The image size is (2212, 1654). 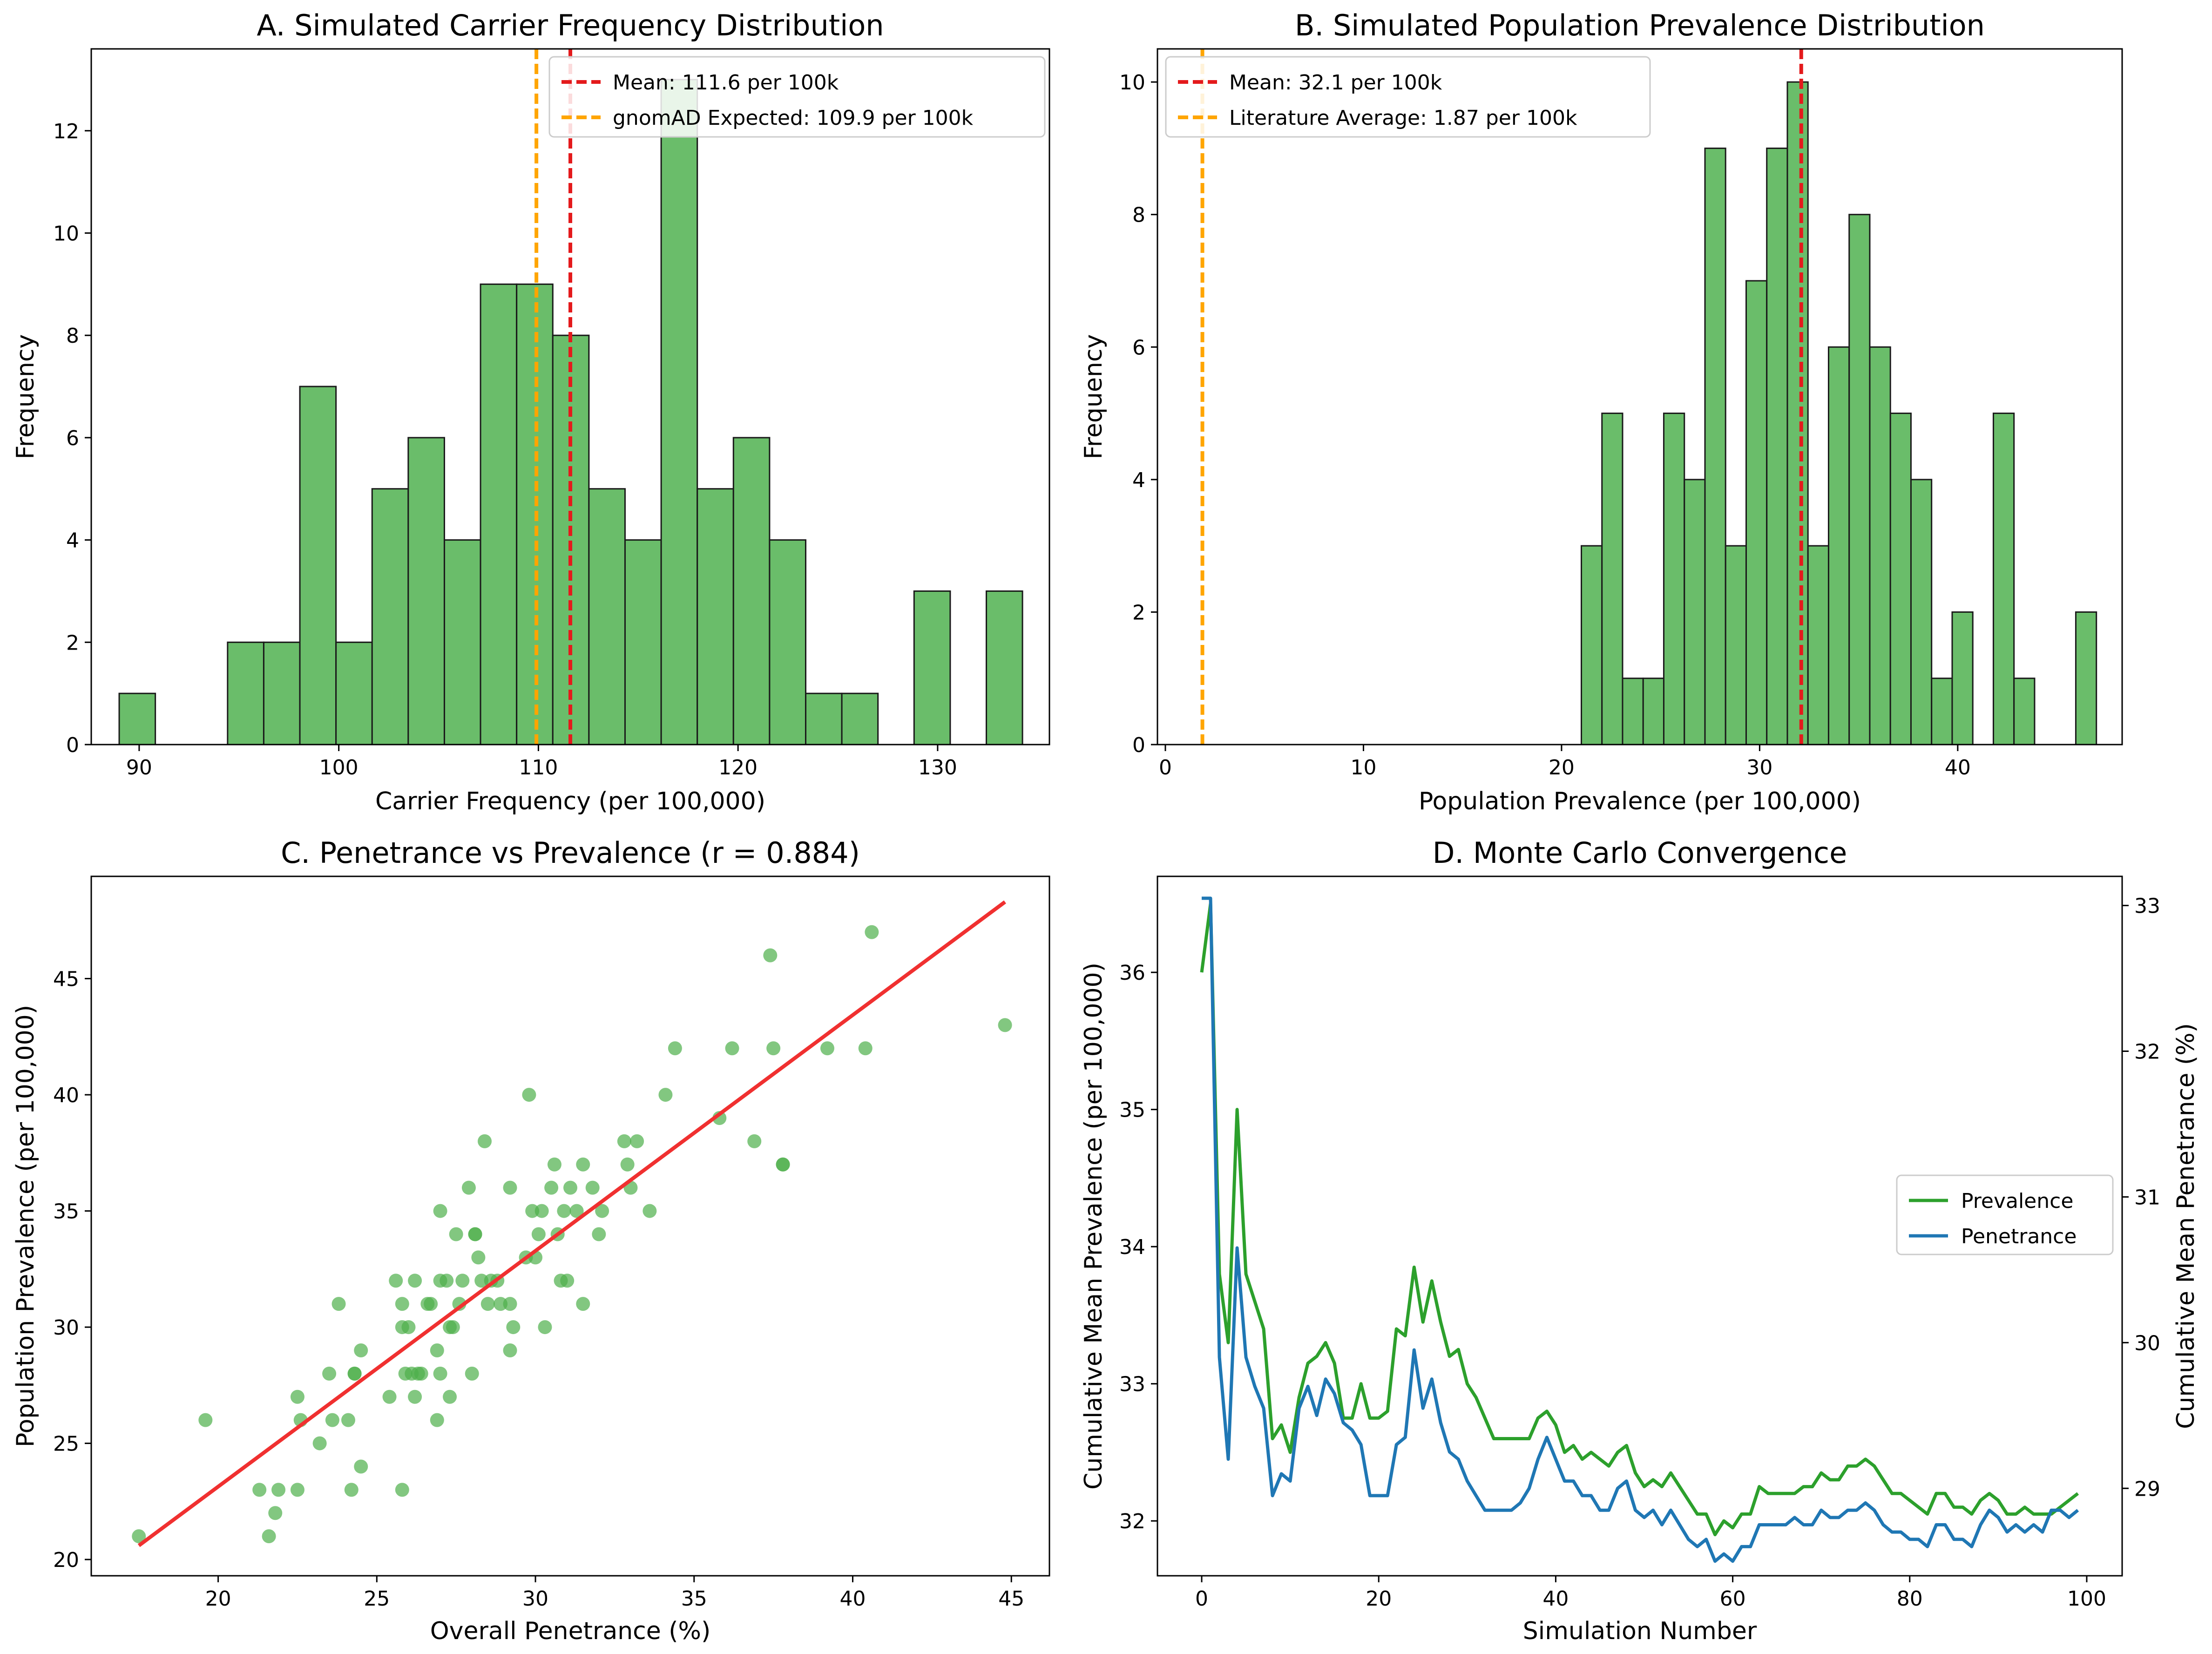 I want to click on panel-d-xlabel: Simulation Number, so click(x=1640, y=1631).